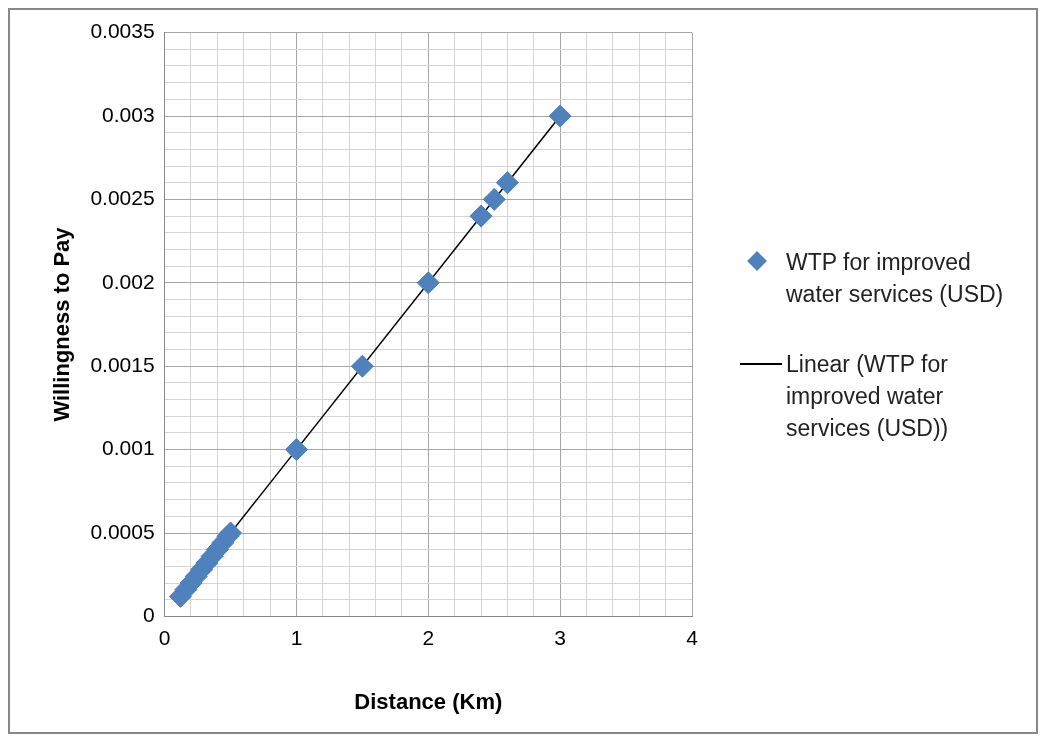 The width and height of the screenshot is (1050, 744). What do you see at coordinates (428, 701) in the screenshot?
I see `x-axis-title: Distance (Km)` at bounding box center [428, 701].